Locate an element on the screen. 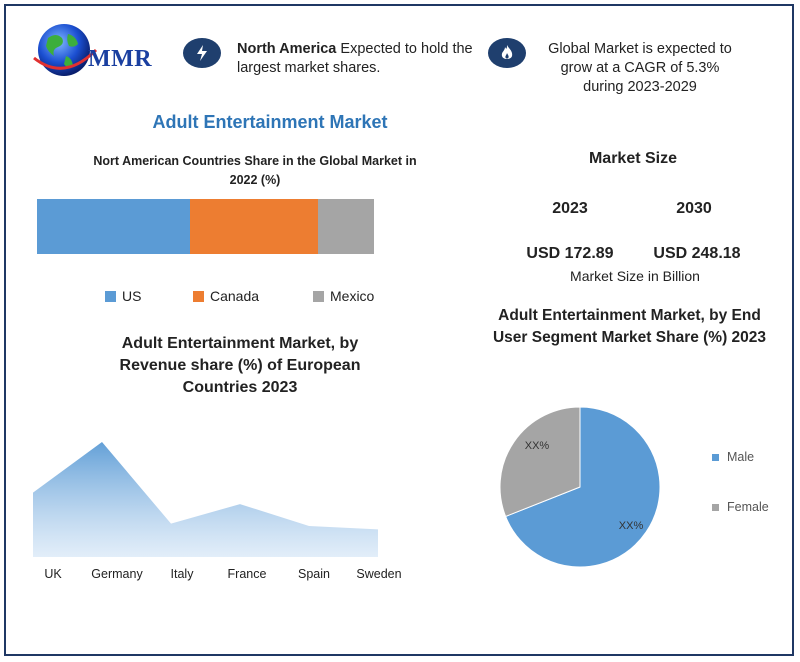  legend-swatch-canada is located at coordinates (198, 296).